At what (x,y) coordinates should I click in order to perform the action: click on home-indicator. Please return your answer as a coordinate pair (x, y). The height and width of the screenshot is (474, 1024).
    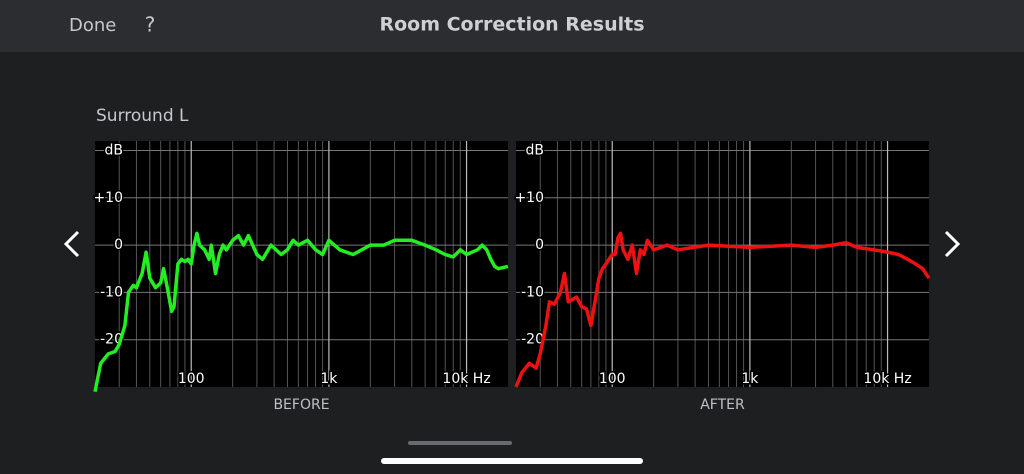
    Looking at the image, I should click on (512, 461).